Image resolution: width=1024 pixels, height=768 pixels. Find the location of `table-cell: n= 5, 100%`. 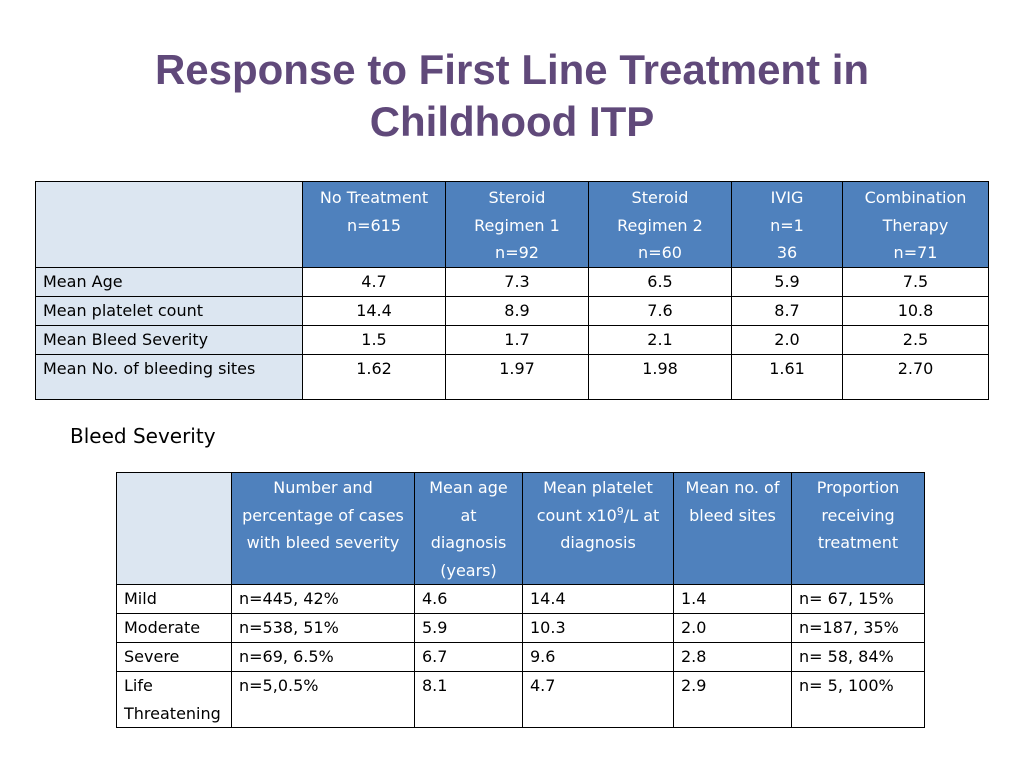

table-cell: n= 5, 100% is located at coordinates (858, 699).